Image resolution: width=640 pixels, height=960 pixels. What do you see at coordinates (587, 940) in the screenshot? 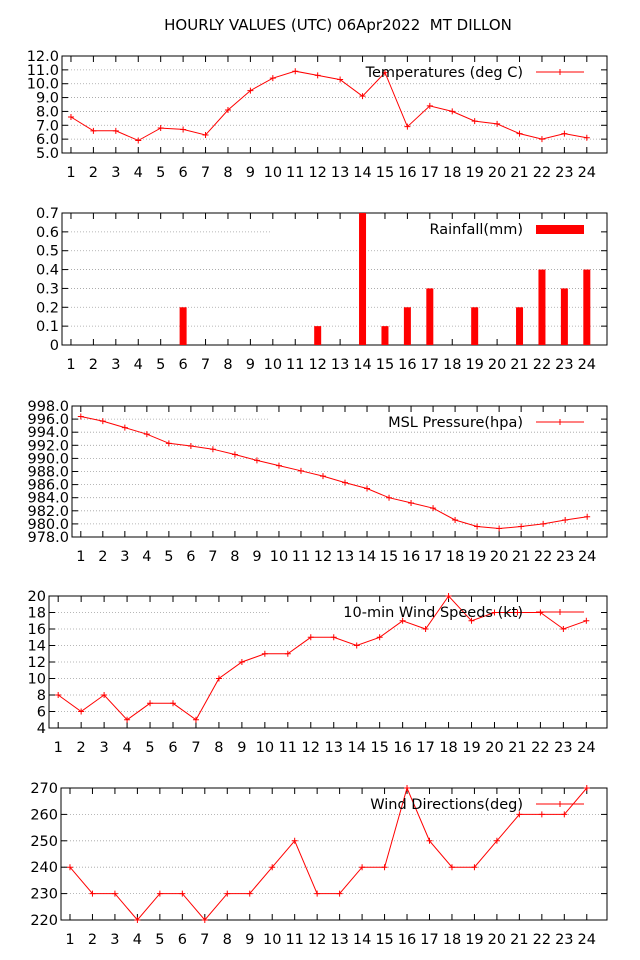
I see `chart-wind-direction-xtick-label: 24` at bounding box center [587, 940].